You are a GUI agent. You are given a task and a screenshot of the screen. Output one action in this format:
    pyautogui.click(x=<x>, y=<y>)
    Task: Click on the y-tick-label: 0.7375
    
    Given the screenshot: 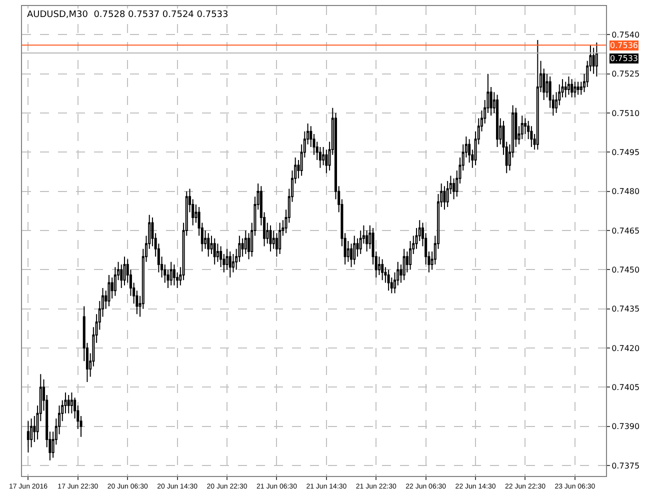 What is the action you would take?
    pyautogui.click(x=626, y=465)
    